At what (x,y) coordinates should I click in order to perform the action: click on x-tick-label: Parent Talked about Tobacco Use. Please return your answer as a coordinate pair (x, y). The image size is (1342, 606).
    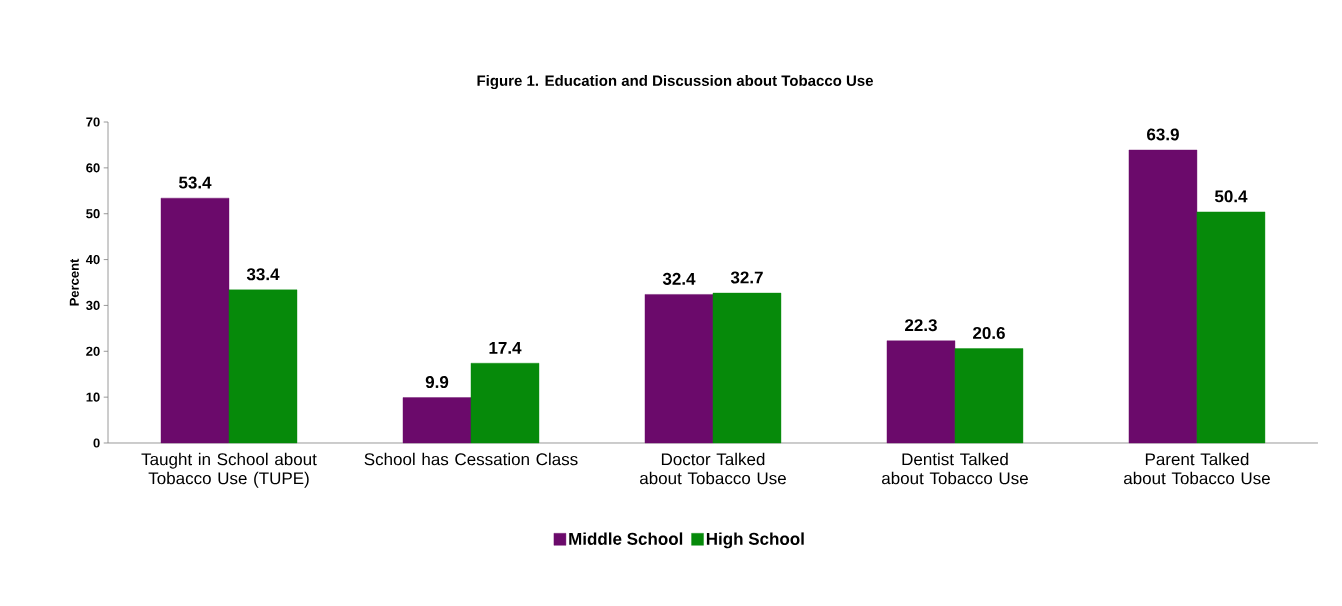
    Looking at the image, I should click on (1196, 468).